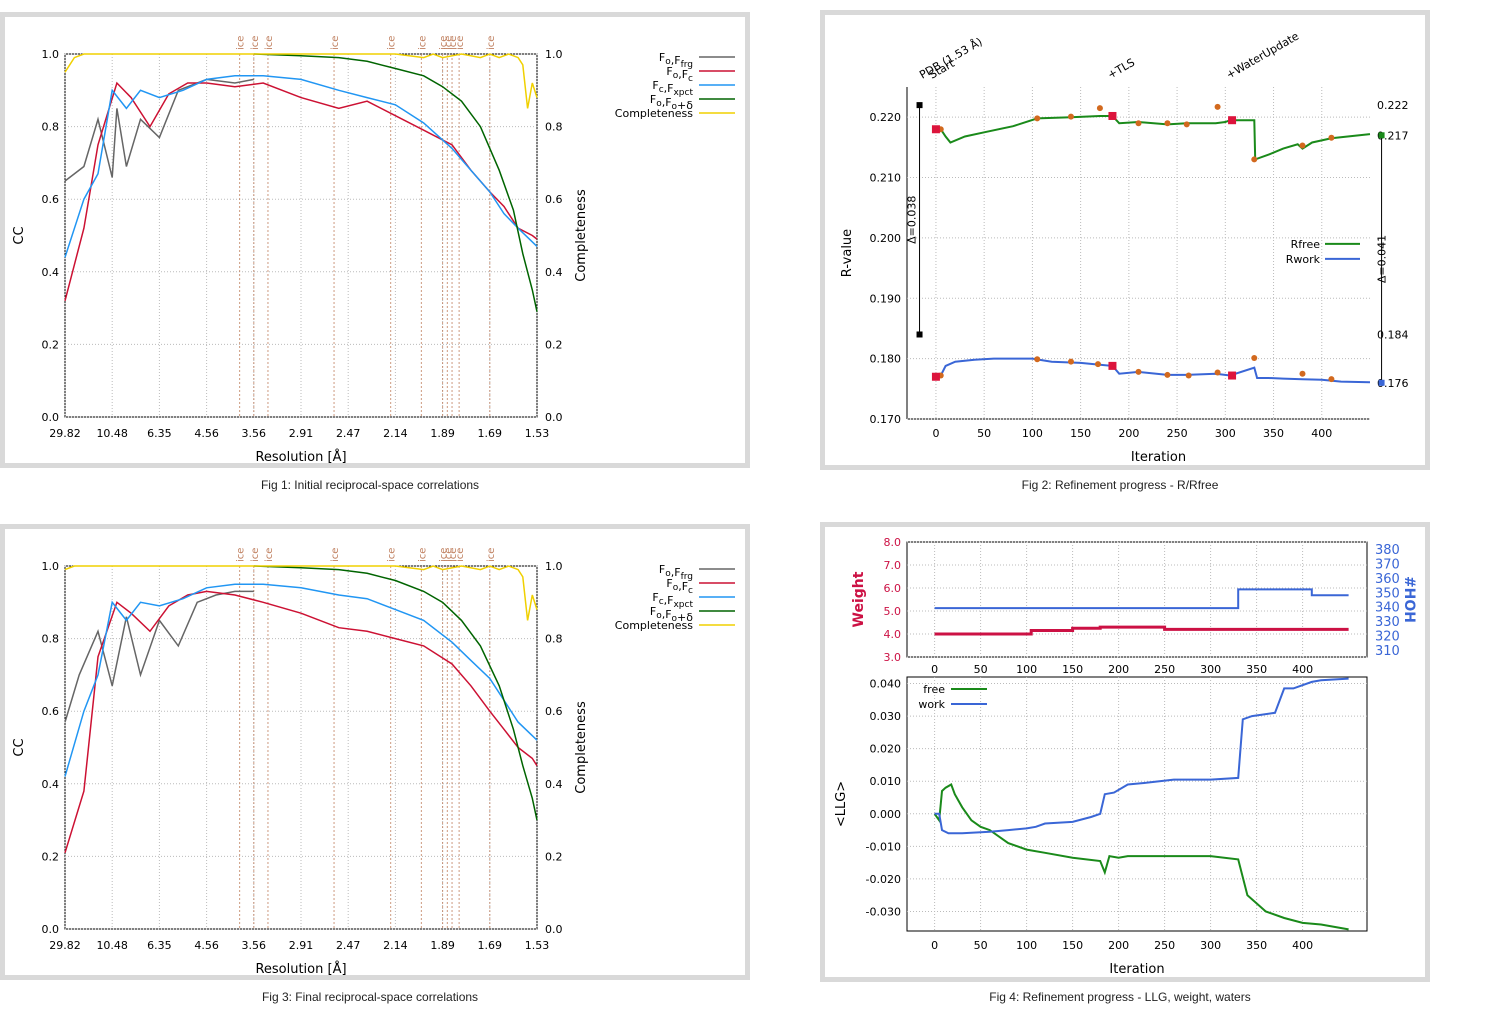  Describe the element at coordinates (893, 611) in the screenshot. I see `fig4-weight-tick-label: 5.0` at that location.